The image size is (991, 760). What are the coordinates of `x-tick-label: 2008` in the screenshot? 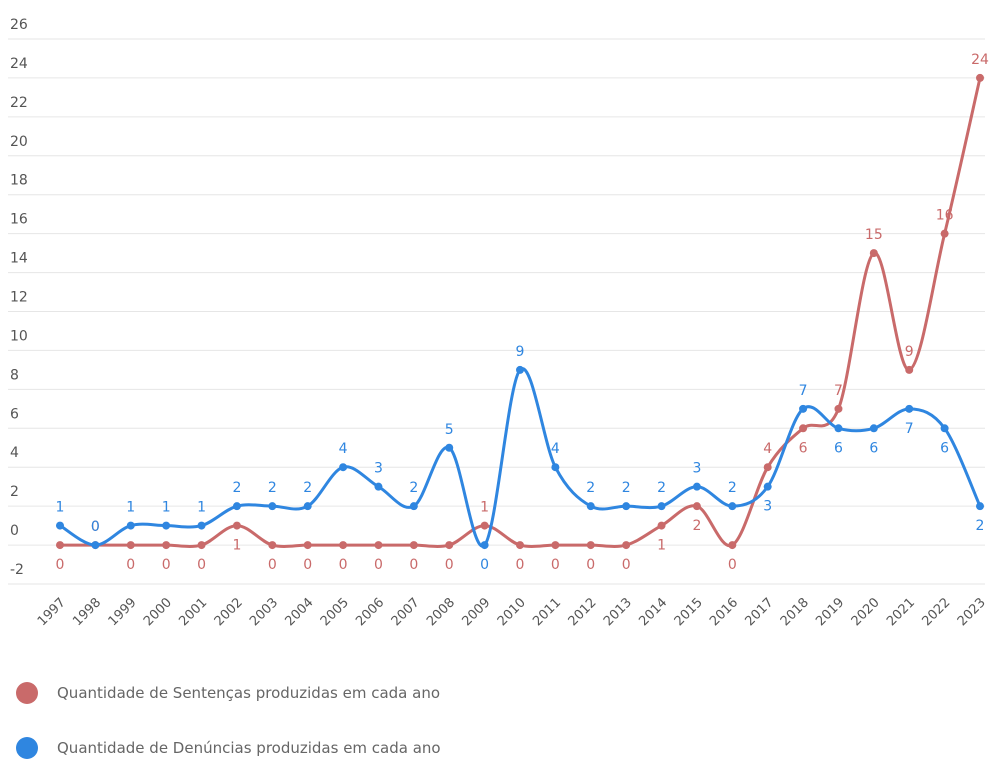 It's located at (441, 612).